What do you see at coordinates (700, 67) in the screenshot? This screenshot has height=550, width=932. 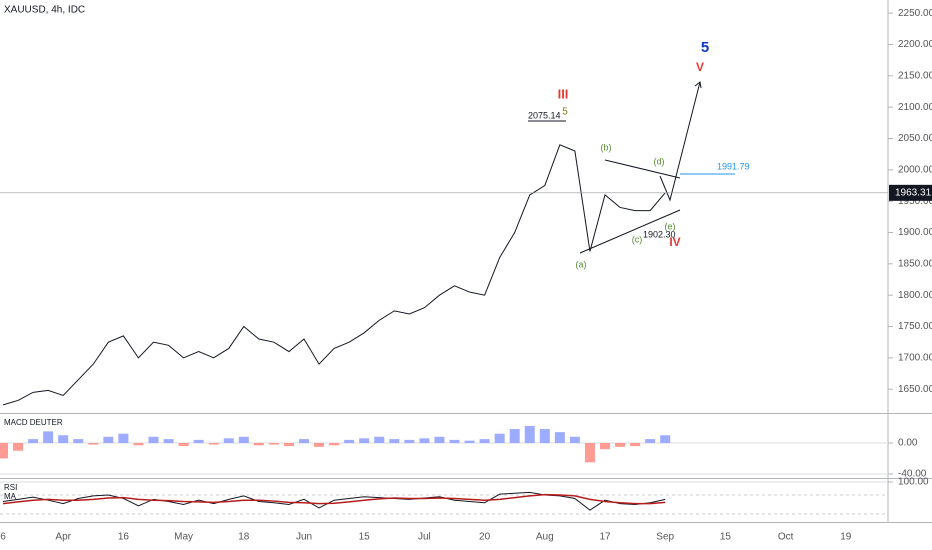 I see `wave-label: V` at bounding box center [700, 67].